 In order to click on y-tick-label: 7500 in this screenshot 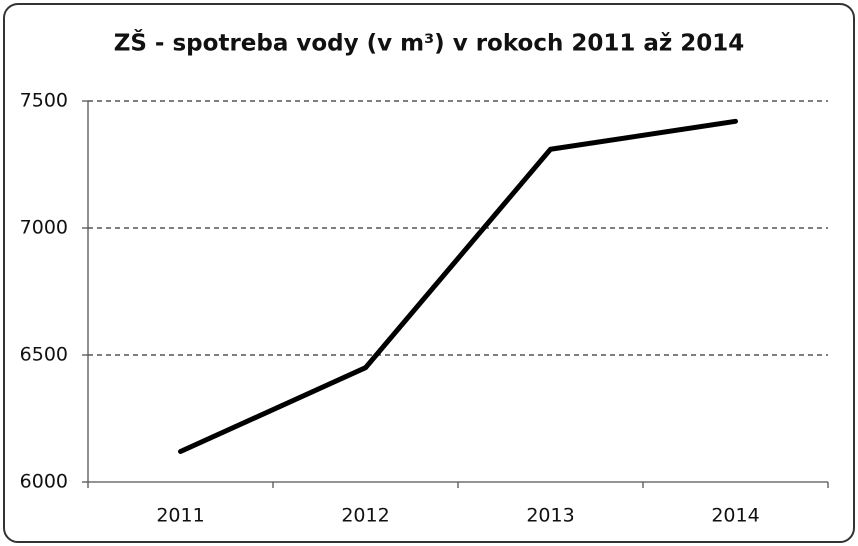, I will do `click(44, 101)`.